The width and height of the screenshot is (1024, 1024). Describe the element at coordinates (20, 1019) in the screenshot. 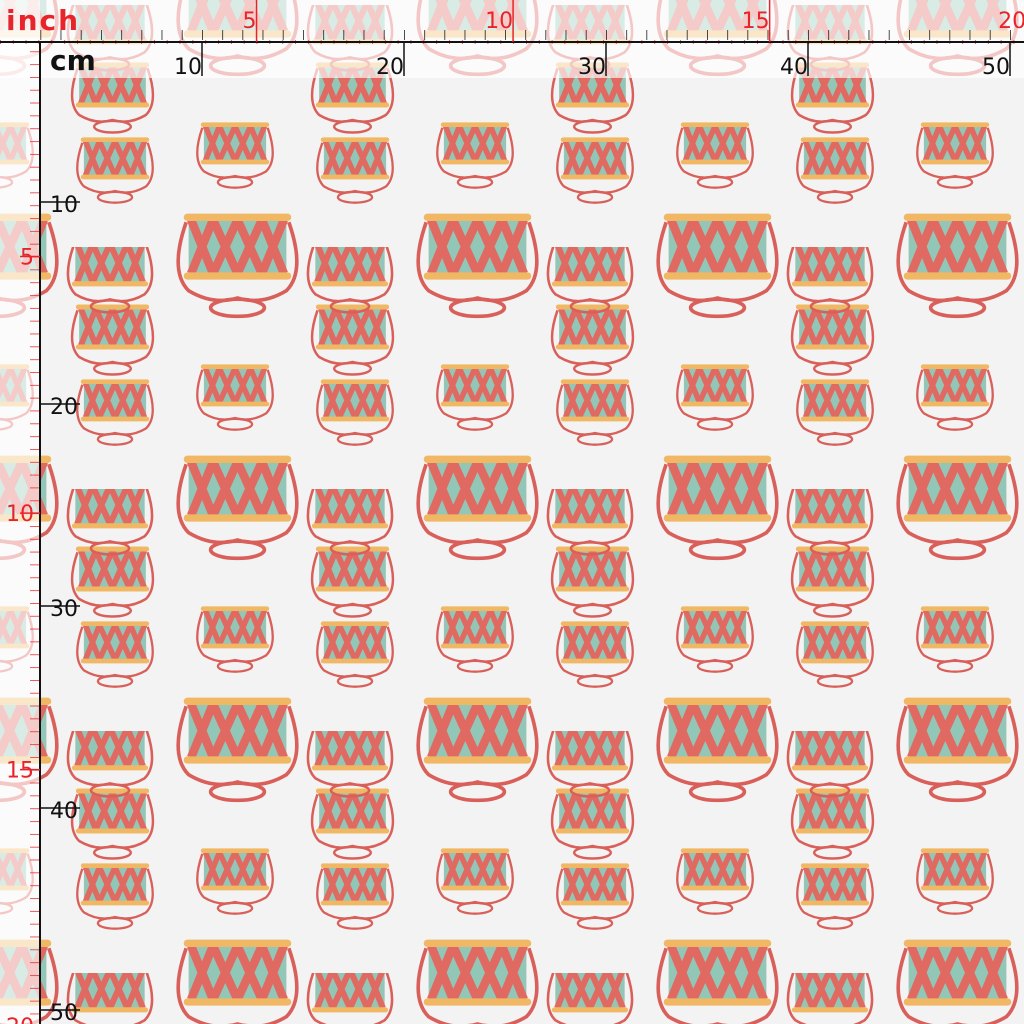

I see `left-inch-label: 20` at that location.